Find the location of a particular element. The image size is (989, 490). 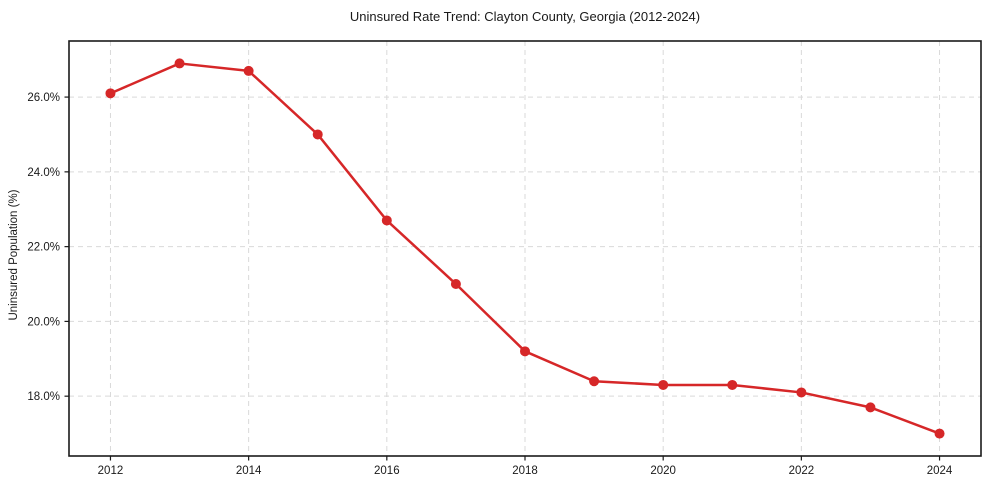

x-tick-label: 2022 is located at coordinates (802, 471).